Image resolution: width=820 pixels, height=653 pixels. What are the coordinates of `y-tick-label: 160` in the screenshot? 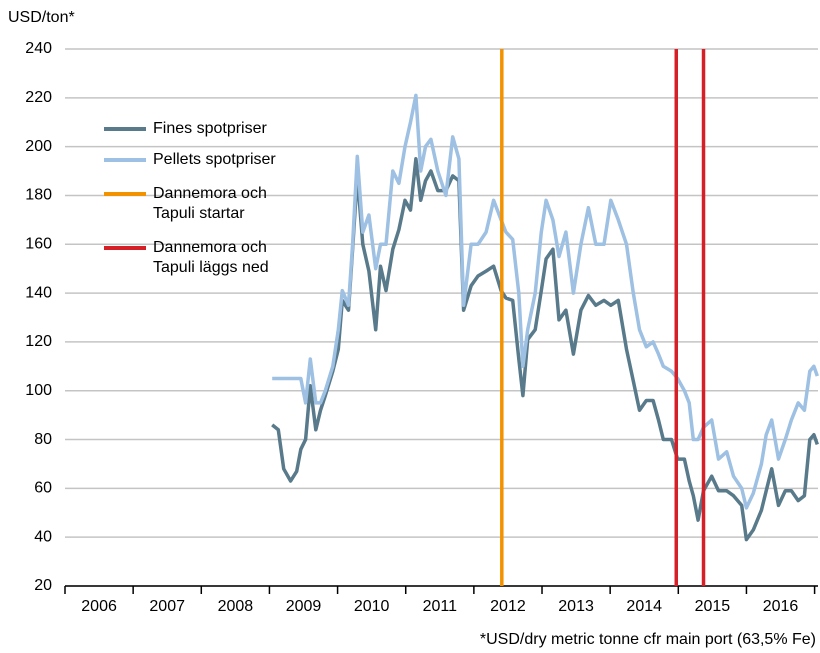 It's located at (38, 243).